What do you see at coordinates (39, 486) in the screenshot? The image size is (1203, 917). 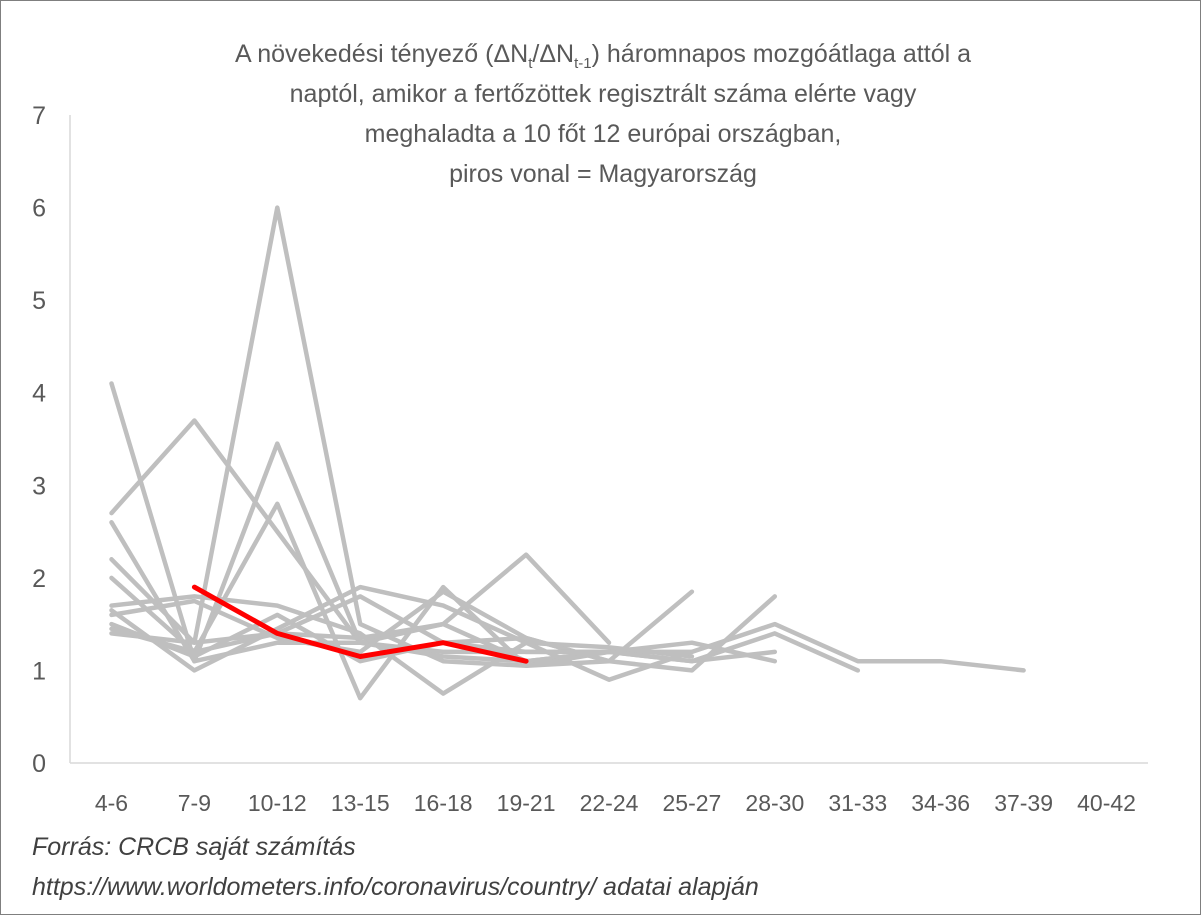 I see `y-tick-label: 3` at bounding box center [39, 486].